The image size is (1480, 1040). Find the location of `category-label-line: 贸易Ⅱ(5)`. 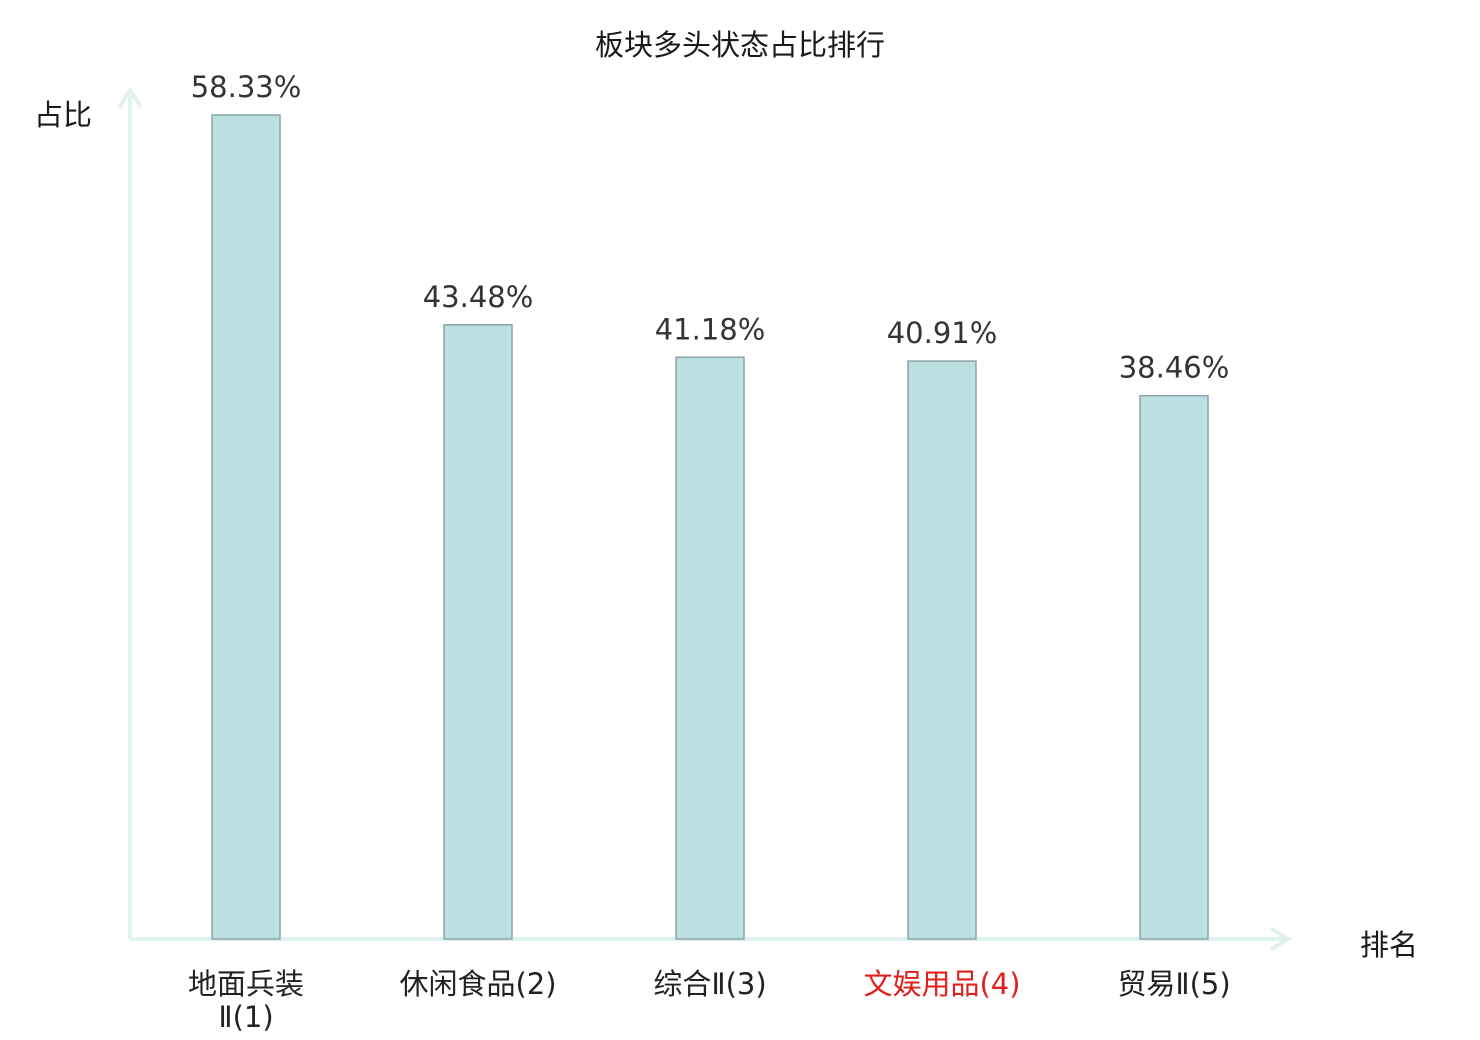

category-label-line: 贸易Ⅱ(5) is located at coordinates (1173, 984).